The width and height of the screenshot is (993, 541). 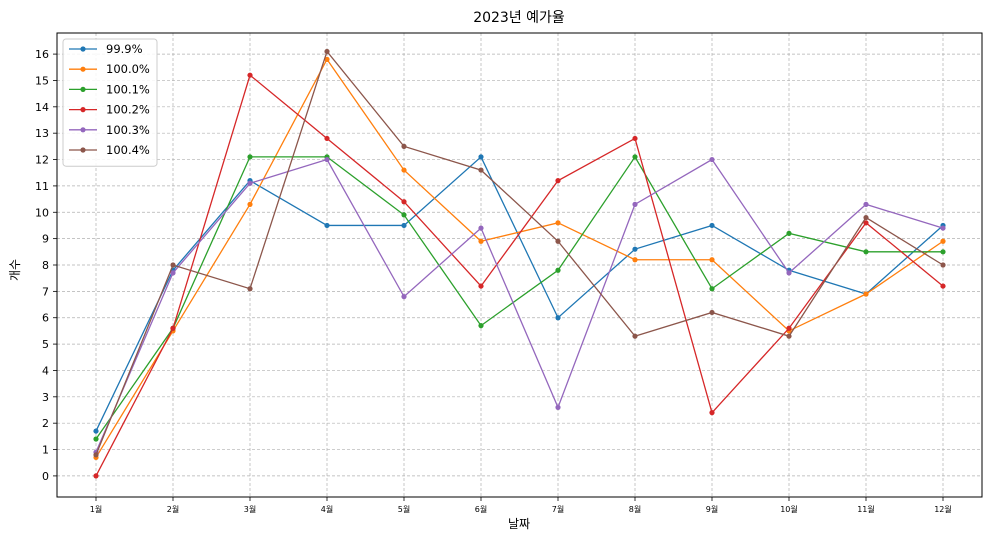 I want to click on y-tick-label: 16, so click(x=42, y=54).